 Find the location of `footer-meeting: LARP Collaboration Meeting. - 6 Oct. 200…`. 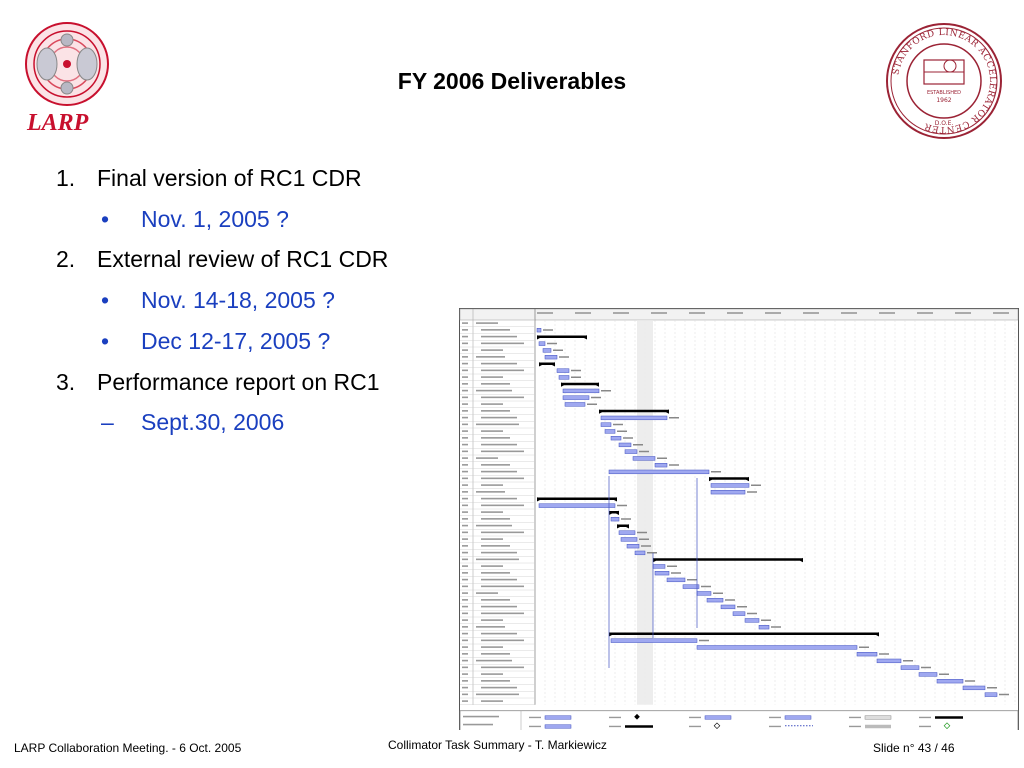

footer-meeting: LARP Collaboration Meeting. - 6 Oct. 200… is located at coordinates (128, 748).